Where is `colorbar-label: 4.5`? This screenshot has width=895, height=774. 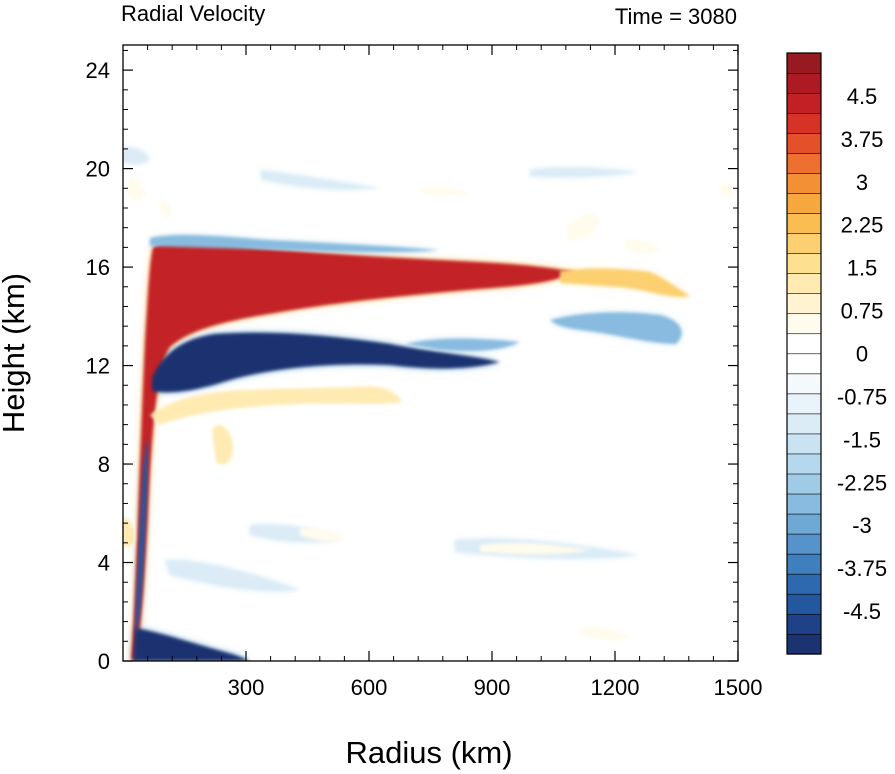 colorbar-label: 4.5 is located at coordinates (862, 96).